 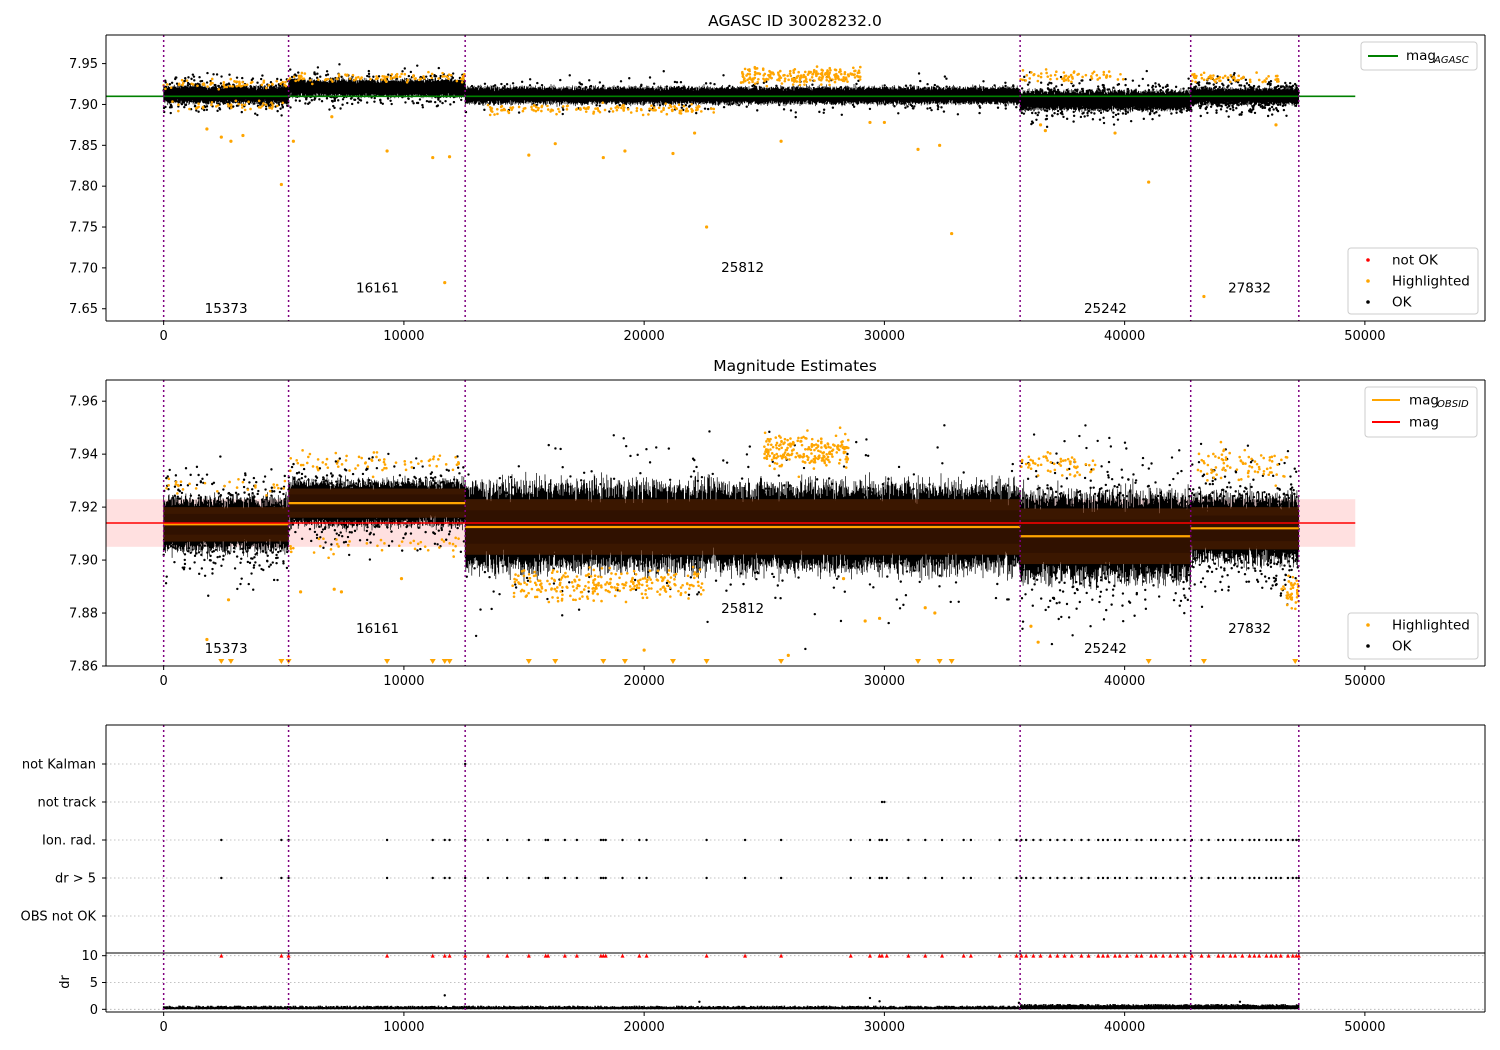 What do you see at coordinates (884, 336) in the screenshot?
I see `panel1-x-tick-label: 30000` at bounding box center [884, 336].